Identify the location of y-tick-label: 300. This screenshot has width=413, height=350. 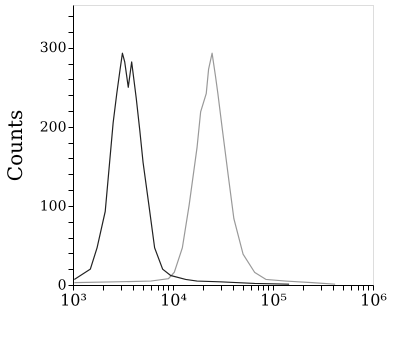
(53, 48).